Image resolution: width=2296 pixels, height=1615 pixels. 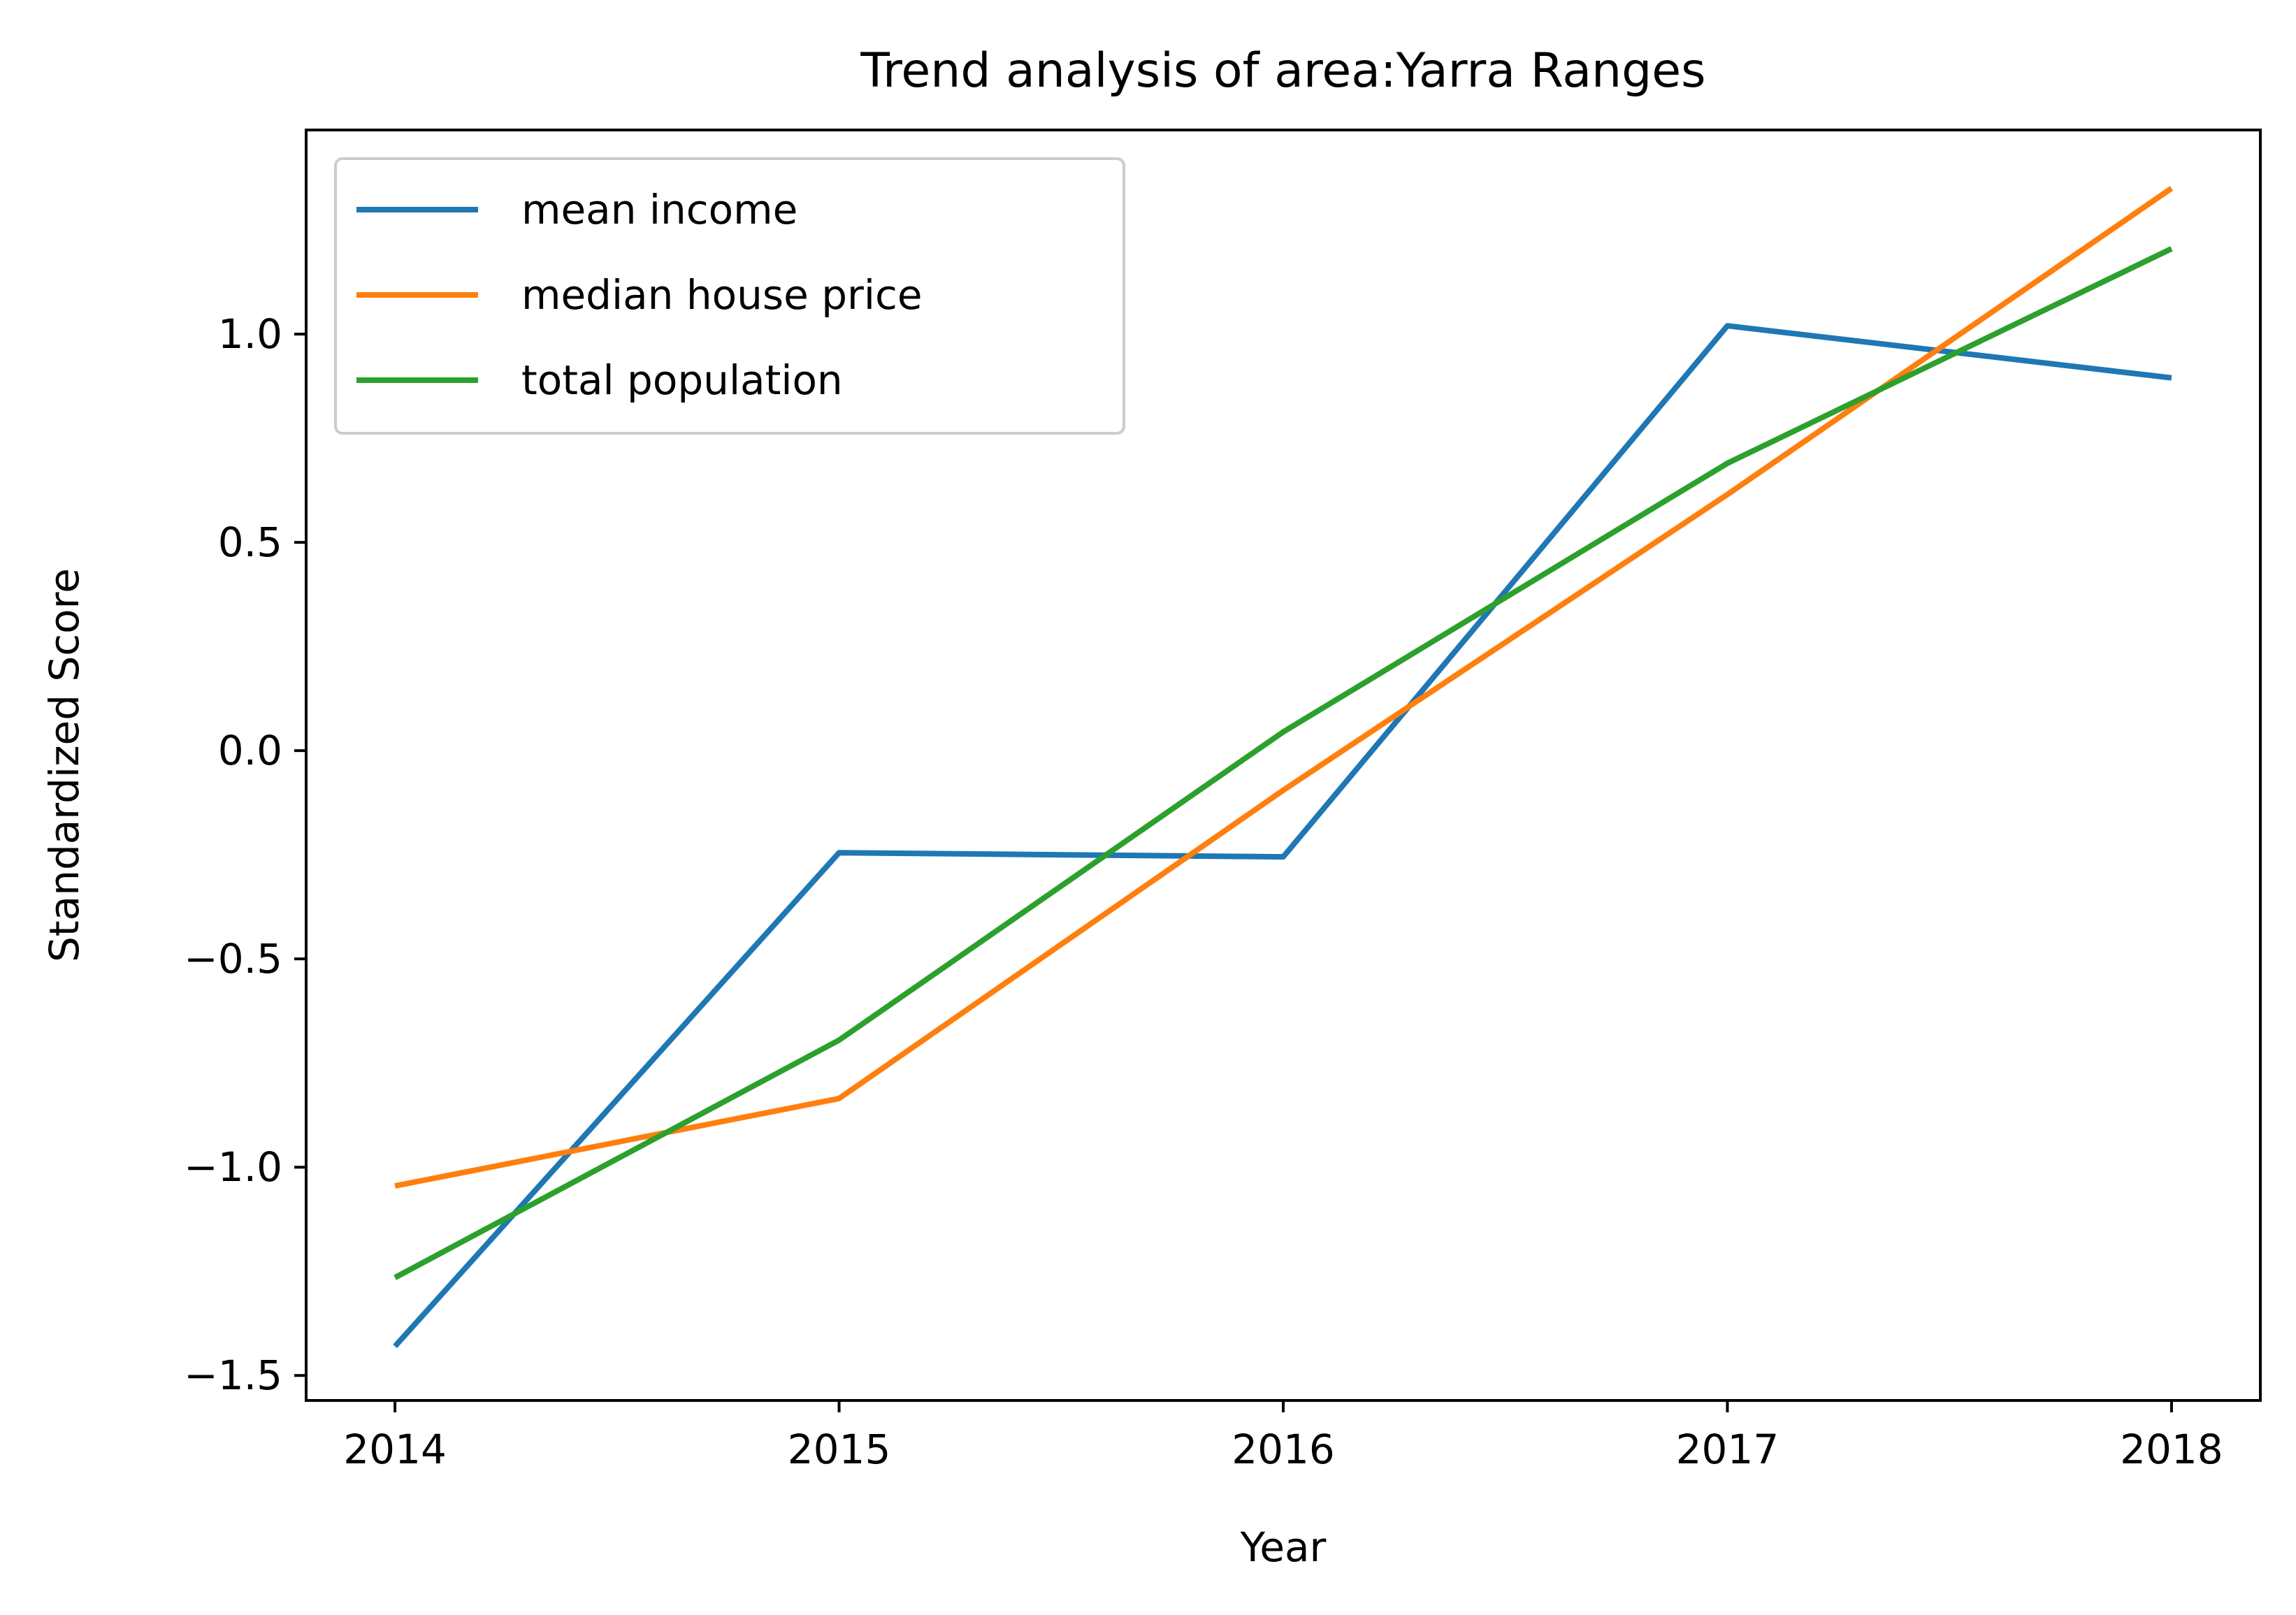 I want to click on legend-label-2: median house price, so click(x=722, y=295).